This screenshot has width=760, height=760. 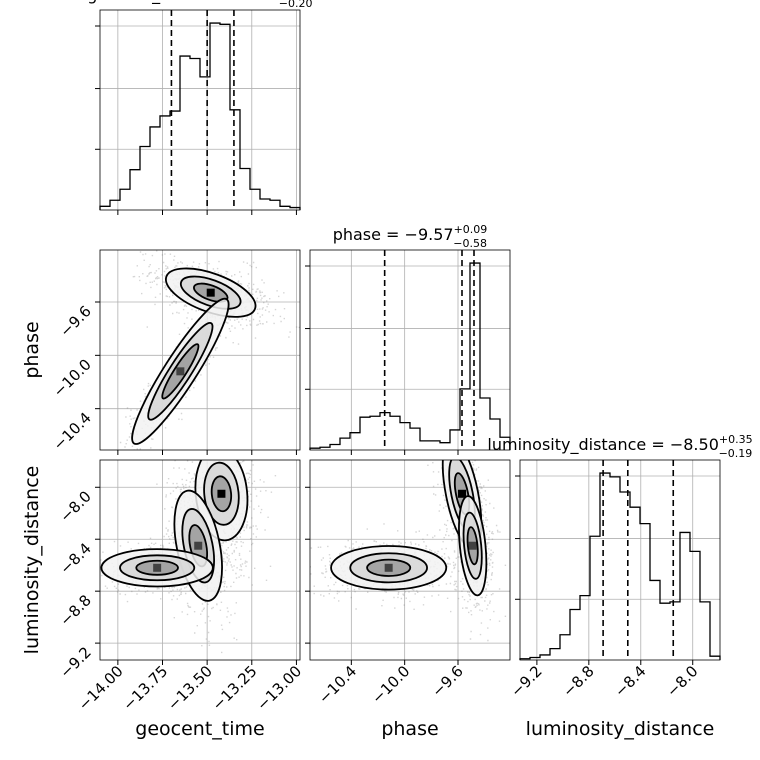 I want to click on x-tick-label-luminosity_distance-2: −8.4, so click(x=630, y=681).